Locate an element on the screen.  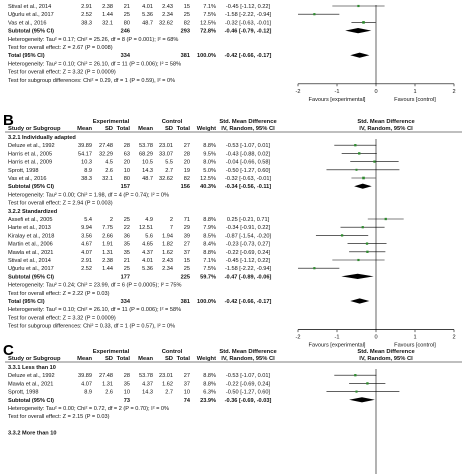
ctl-mean: 5.36 is located at coordinates (147, 269).